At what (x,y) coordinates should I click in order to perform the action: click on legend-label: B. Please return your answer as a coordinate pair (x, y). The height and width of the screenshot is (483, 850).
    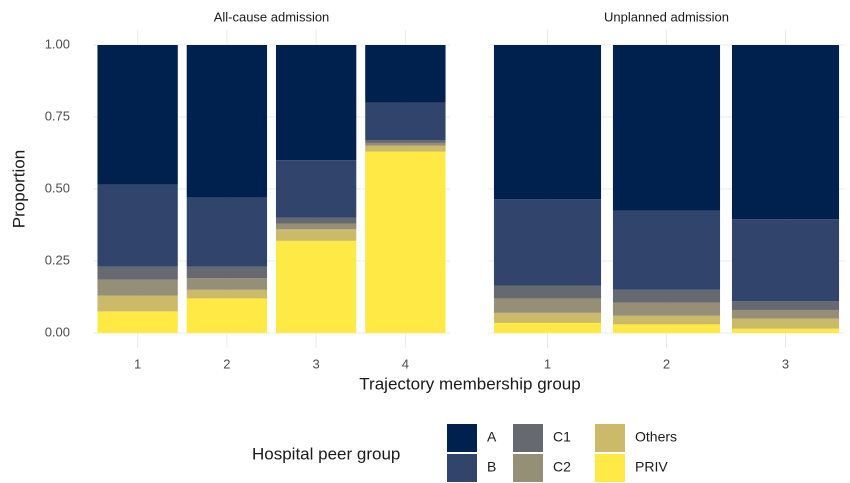
    Looking at the image, I should click on (491, 467).